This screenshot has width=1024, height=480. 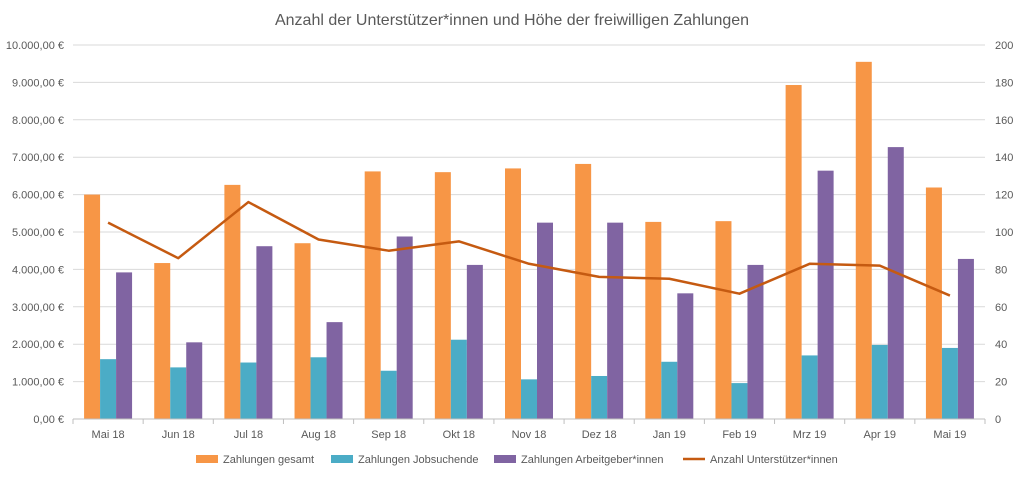 What do you see at coordinates (998, 420) in the screenshot?
I see `y-right-tick-label: 0` at bounding box center [998, 420].